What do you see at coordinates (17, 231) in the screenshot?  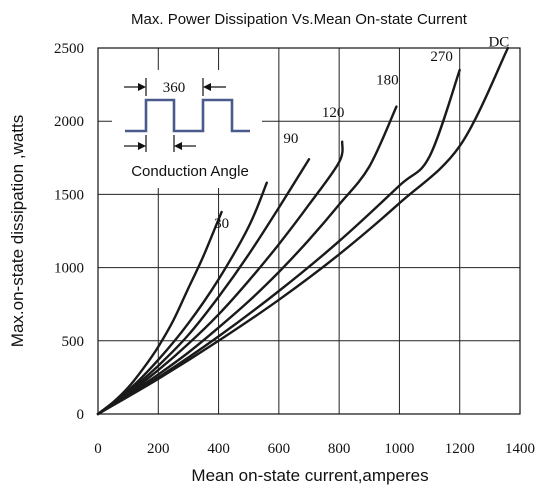 I see `y-axis-title: Max.on-state dissipation ,watts` at bounding box center [17, 231].